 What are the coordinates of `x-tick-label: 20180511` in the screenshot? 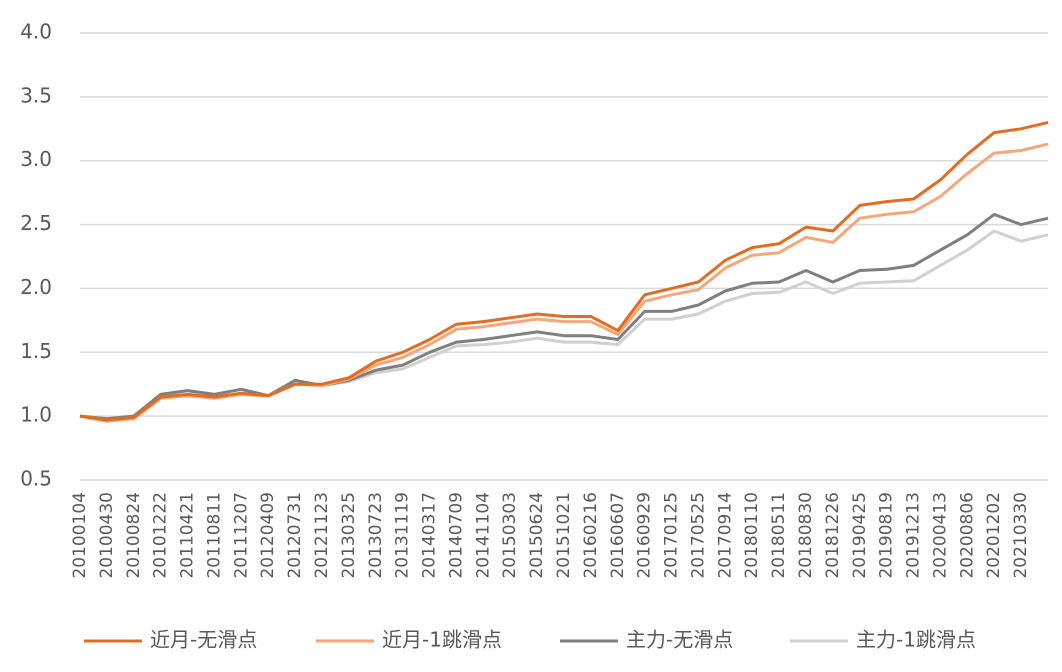 It's located at (779, 535).